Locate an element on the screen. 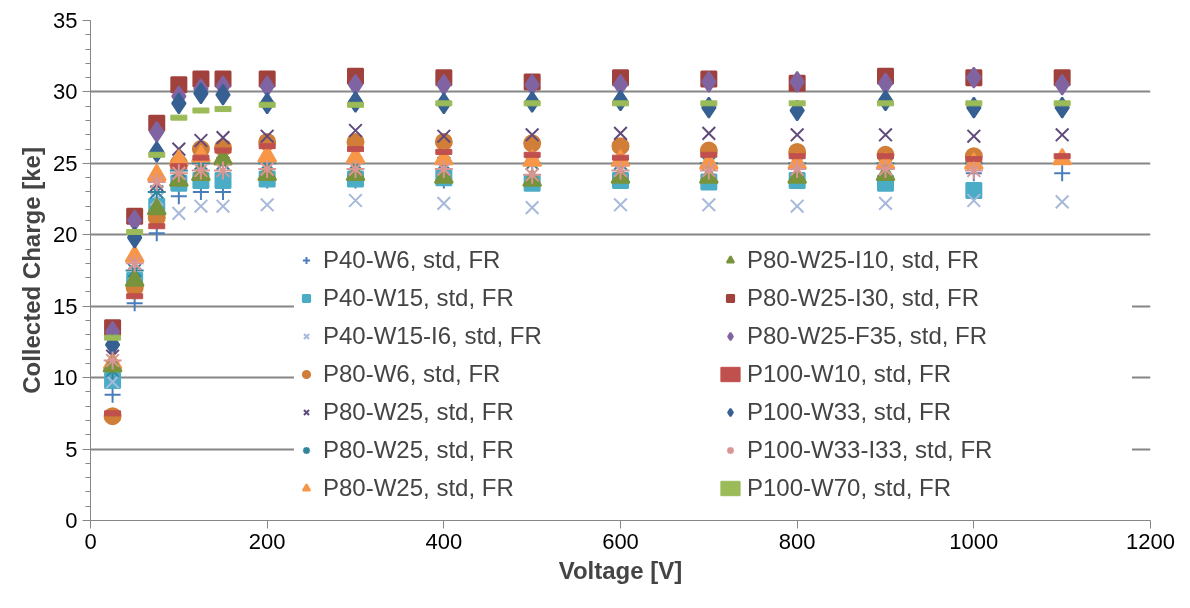 The width and height of the screenshot is (1190, 608). x-tick-label: 400 is located at coordinates (444, 541).